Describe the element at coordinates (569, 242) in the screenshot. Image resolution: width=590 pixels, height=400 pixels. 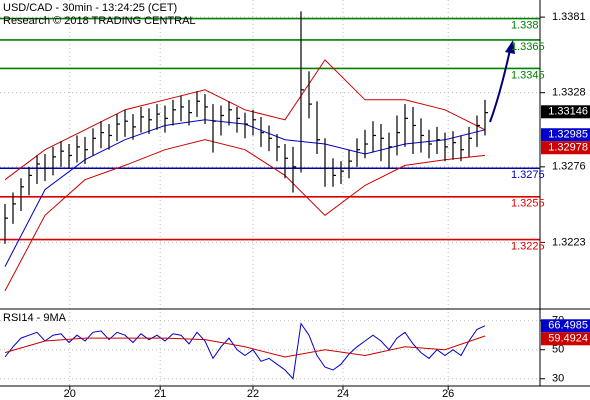
I see `y-tick-label: 1.3223` at that location.